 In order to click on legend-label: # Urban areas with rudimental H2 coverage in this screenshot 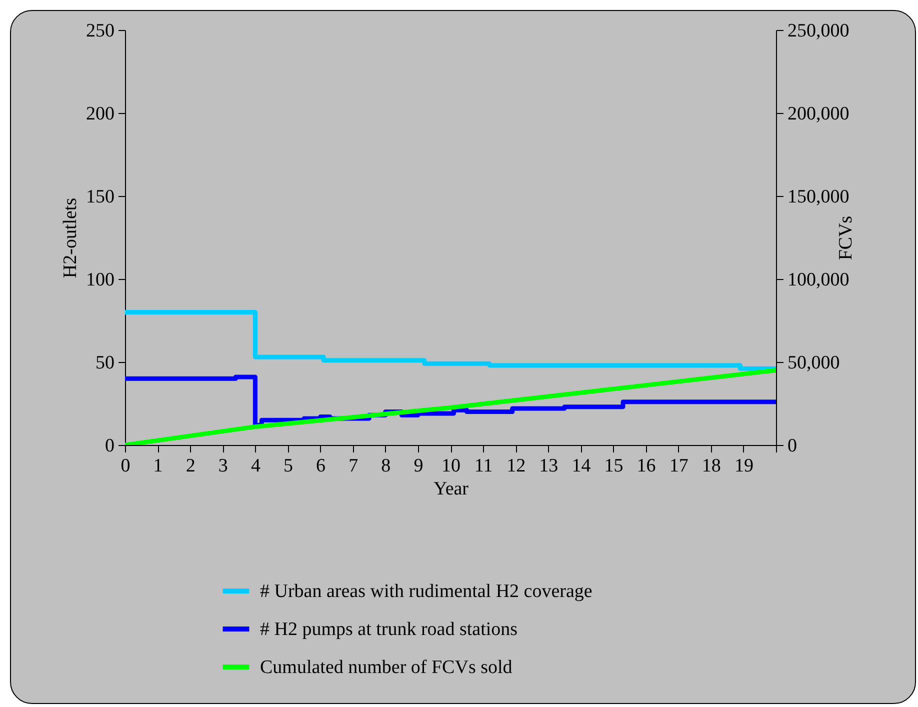, I will do `click(426, 591)`.